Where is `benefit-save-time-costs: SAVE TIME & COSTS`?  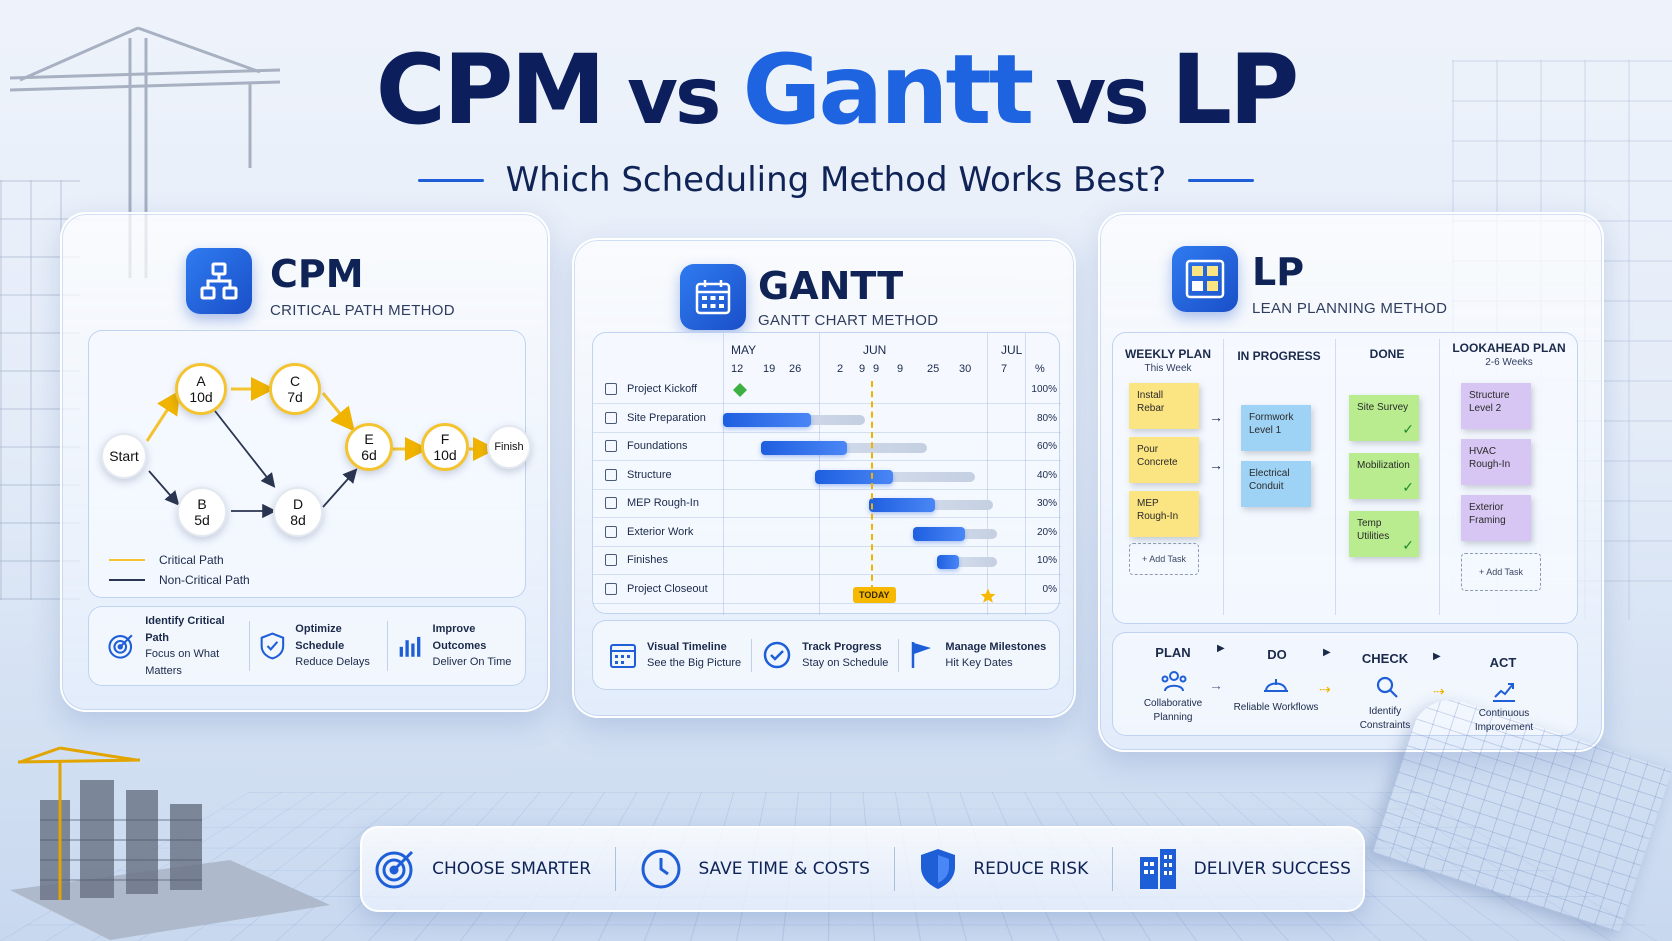
benefit-save-time-costs: SAVE TIME & COSTS is located at coordinates (755, 869).